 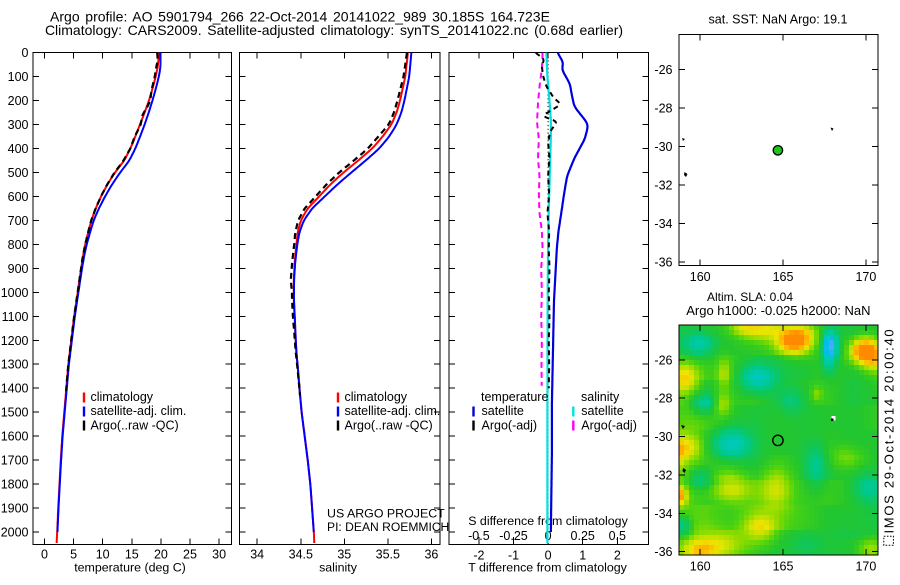 What do you see at coordinates (479, 536) in the screenshot?
I see `svg-text: -0.5` at bounding box center [479, 536].